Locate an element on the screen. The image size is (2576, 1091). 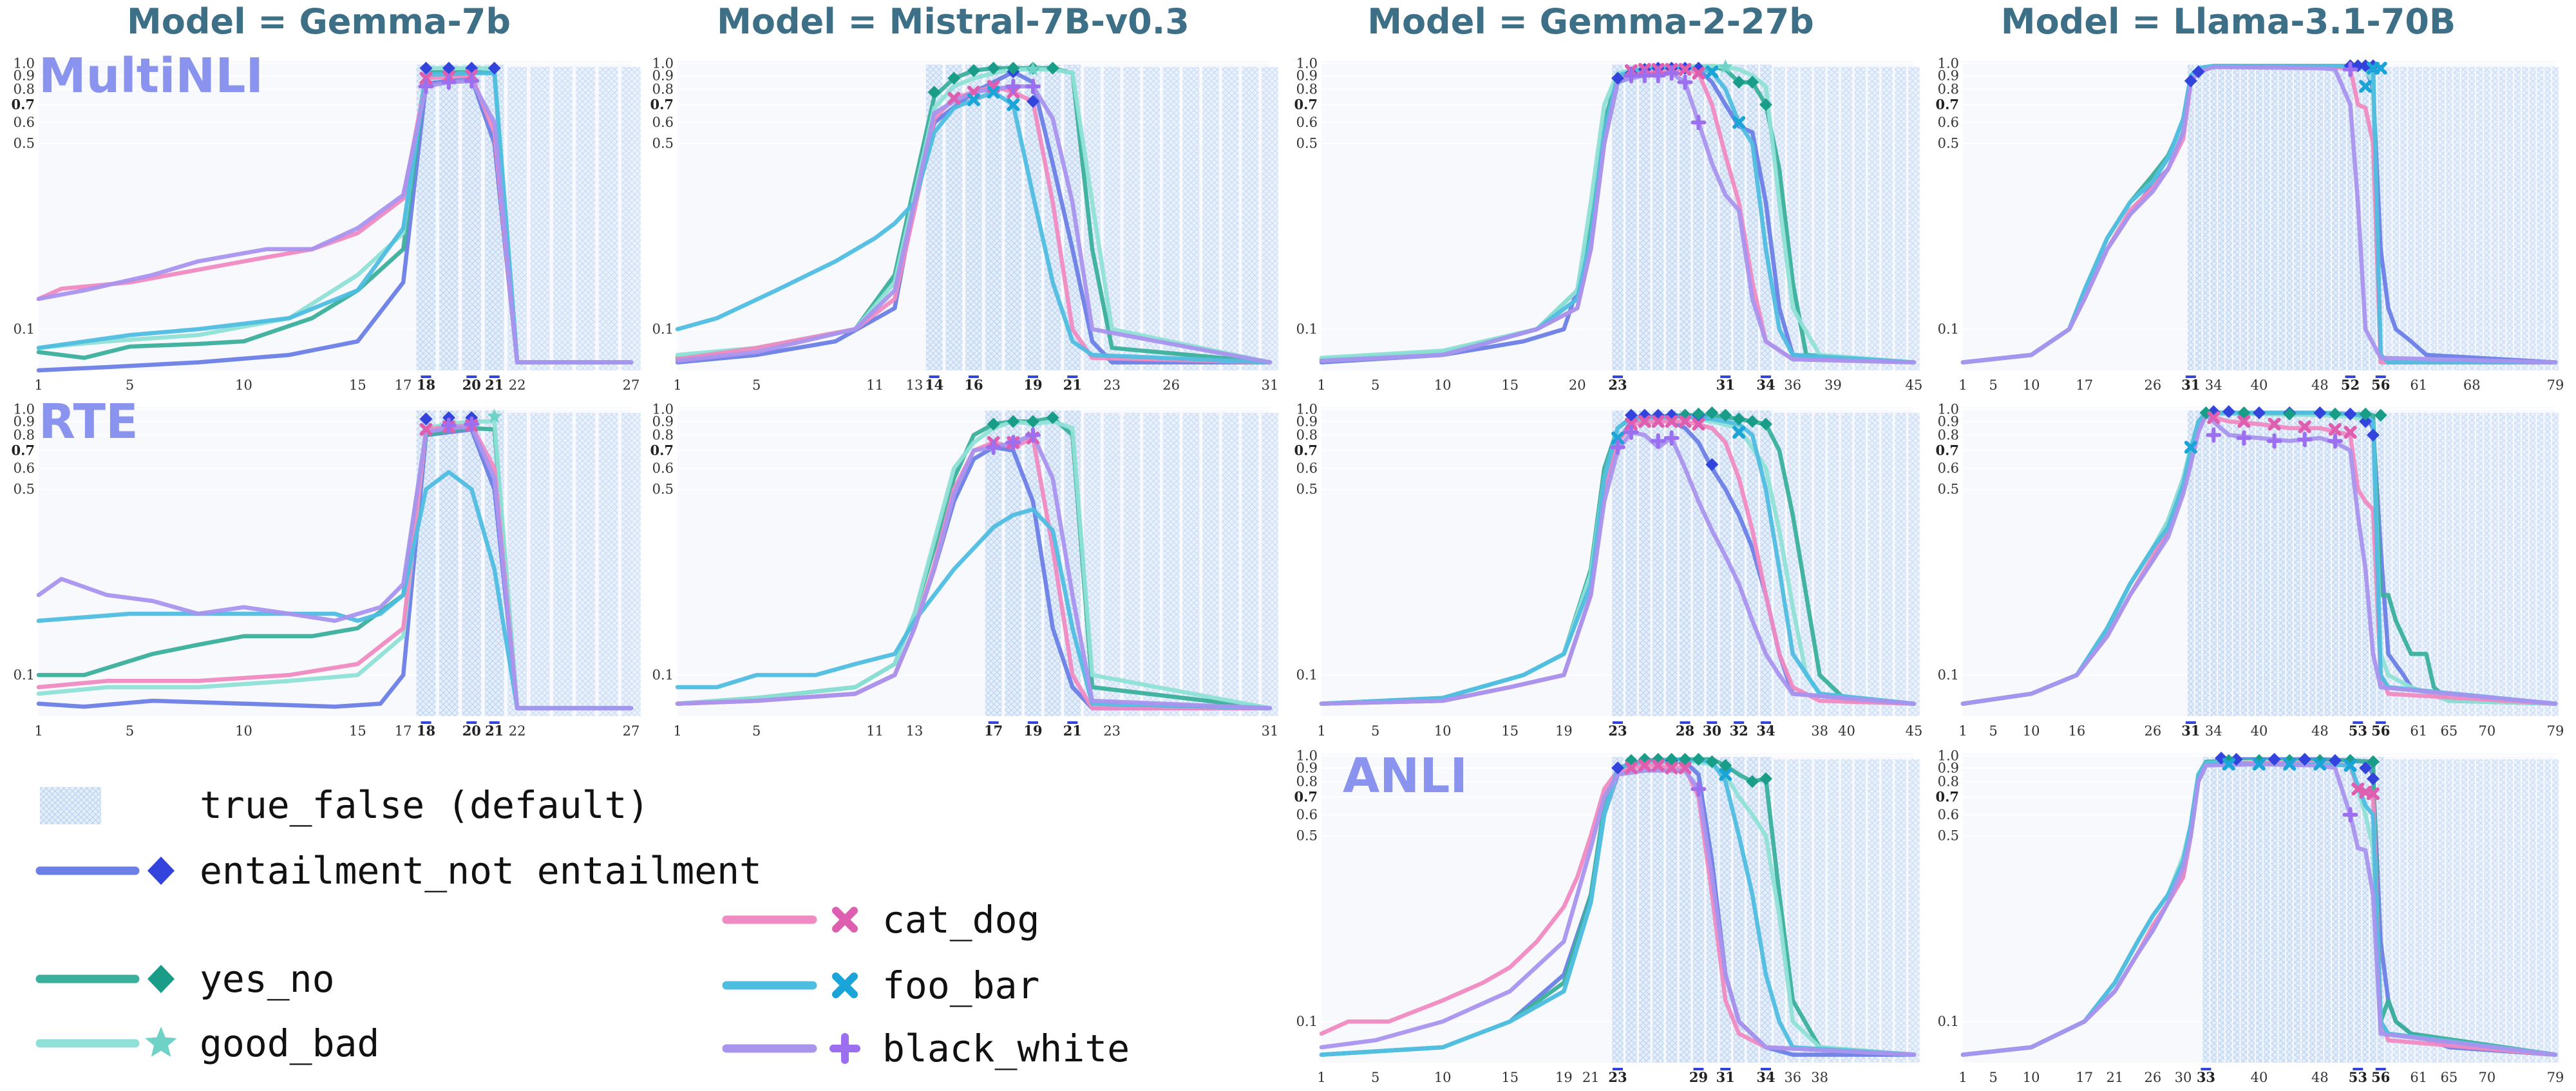
x-tick-label: 19 is located at coordinates (1564, 1077).